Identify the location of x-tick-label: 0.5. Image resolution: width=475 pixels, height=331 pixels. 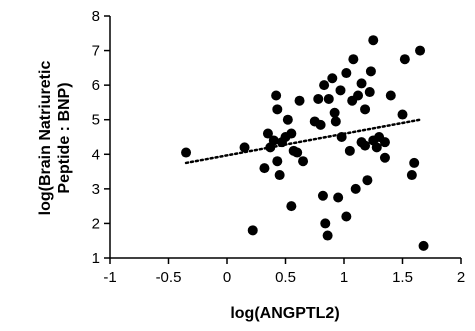
(285, 277).